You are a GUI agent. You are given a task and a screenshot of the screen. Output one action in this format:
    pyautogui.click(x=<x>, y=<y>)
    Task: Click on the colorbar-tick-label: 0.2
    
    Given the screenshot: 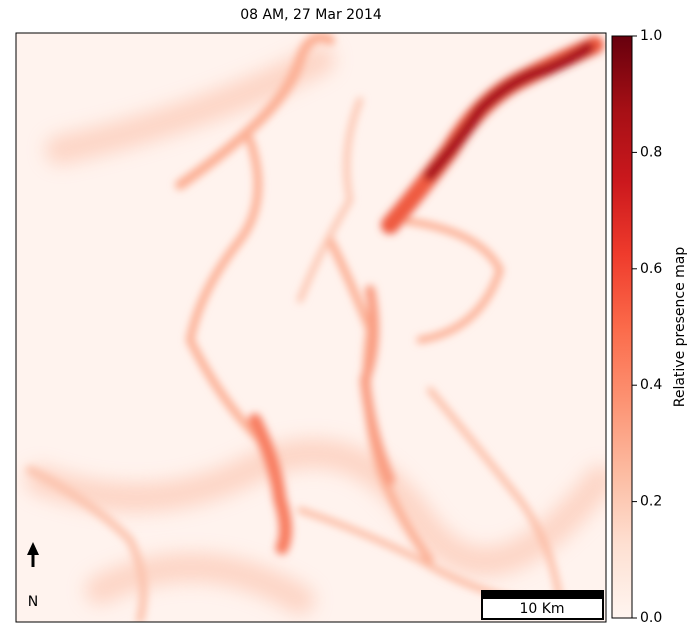 What is the action you would take?
    pyautogui.click(x=651, y=502)
    